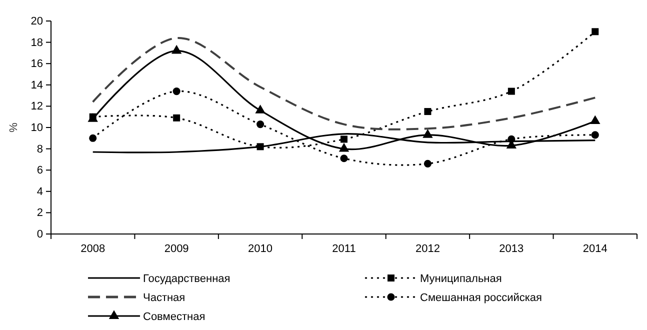  Describe the element at coordinates (427, 249) in the screenshot. I see `x-tick-label: 2012` at that location.